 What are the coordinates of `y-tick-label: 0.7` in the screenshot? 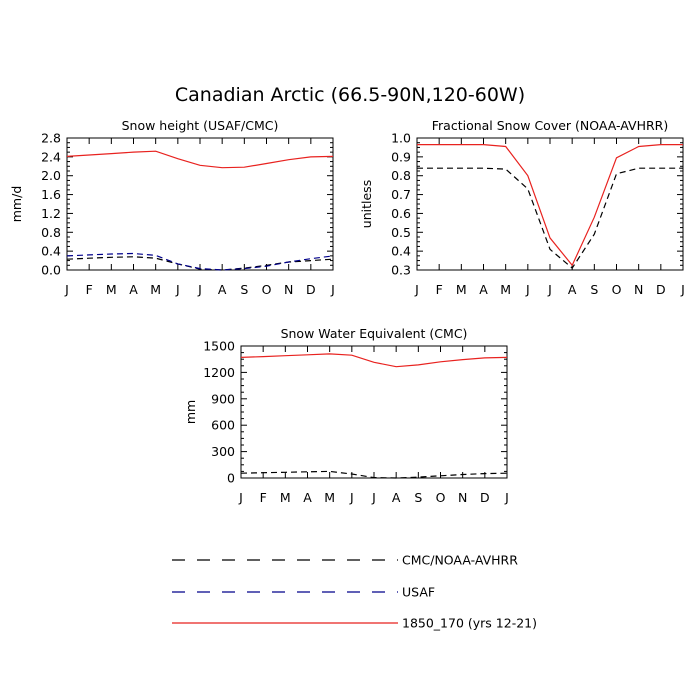 It's located at (401, 194).